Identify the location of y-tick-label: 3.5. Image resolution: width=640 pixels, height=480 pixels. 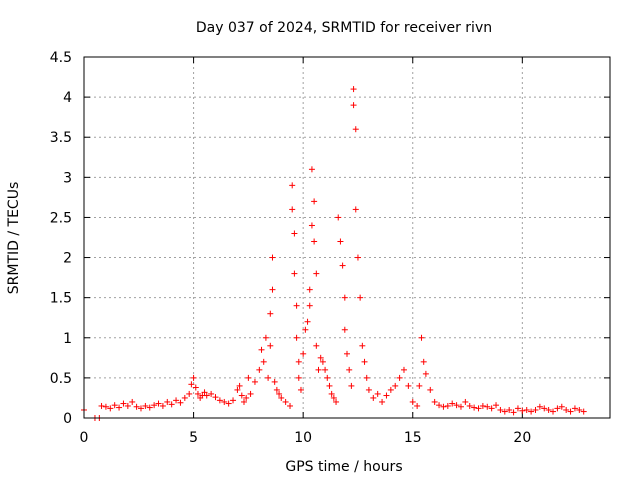
(61, 138).